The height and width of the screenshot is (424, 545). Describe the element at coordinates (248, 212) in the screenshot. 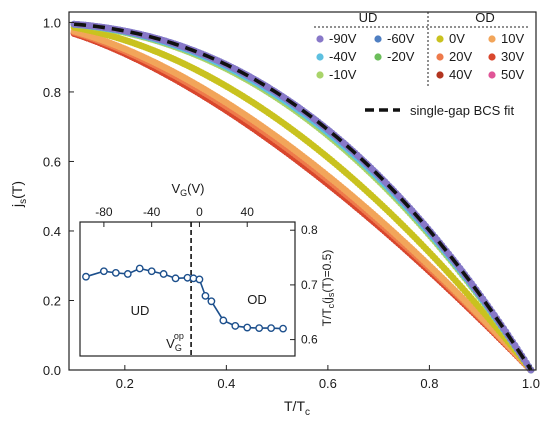

I see `inset-x-tick-label: 40` at that location.